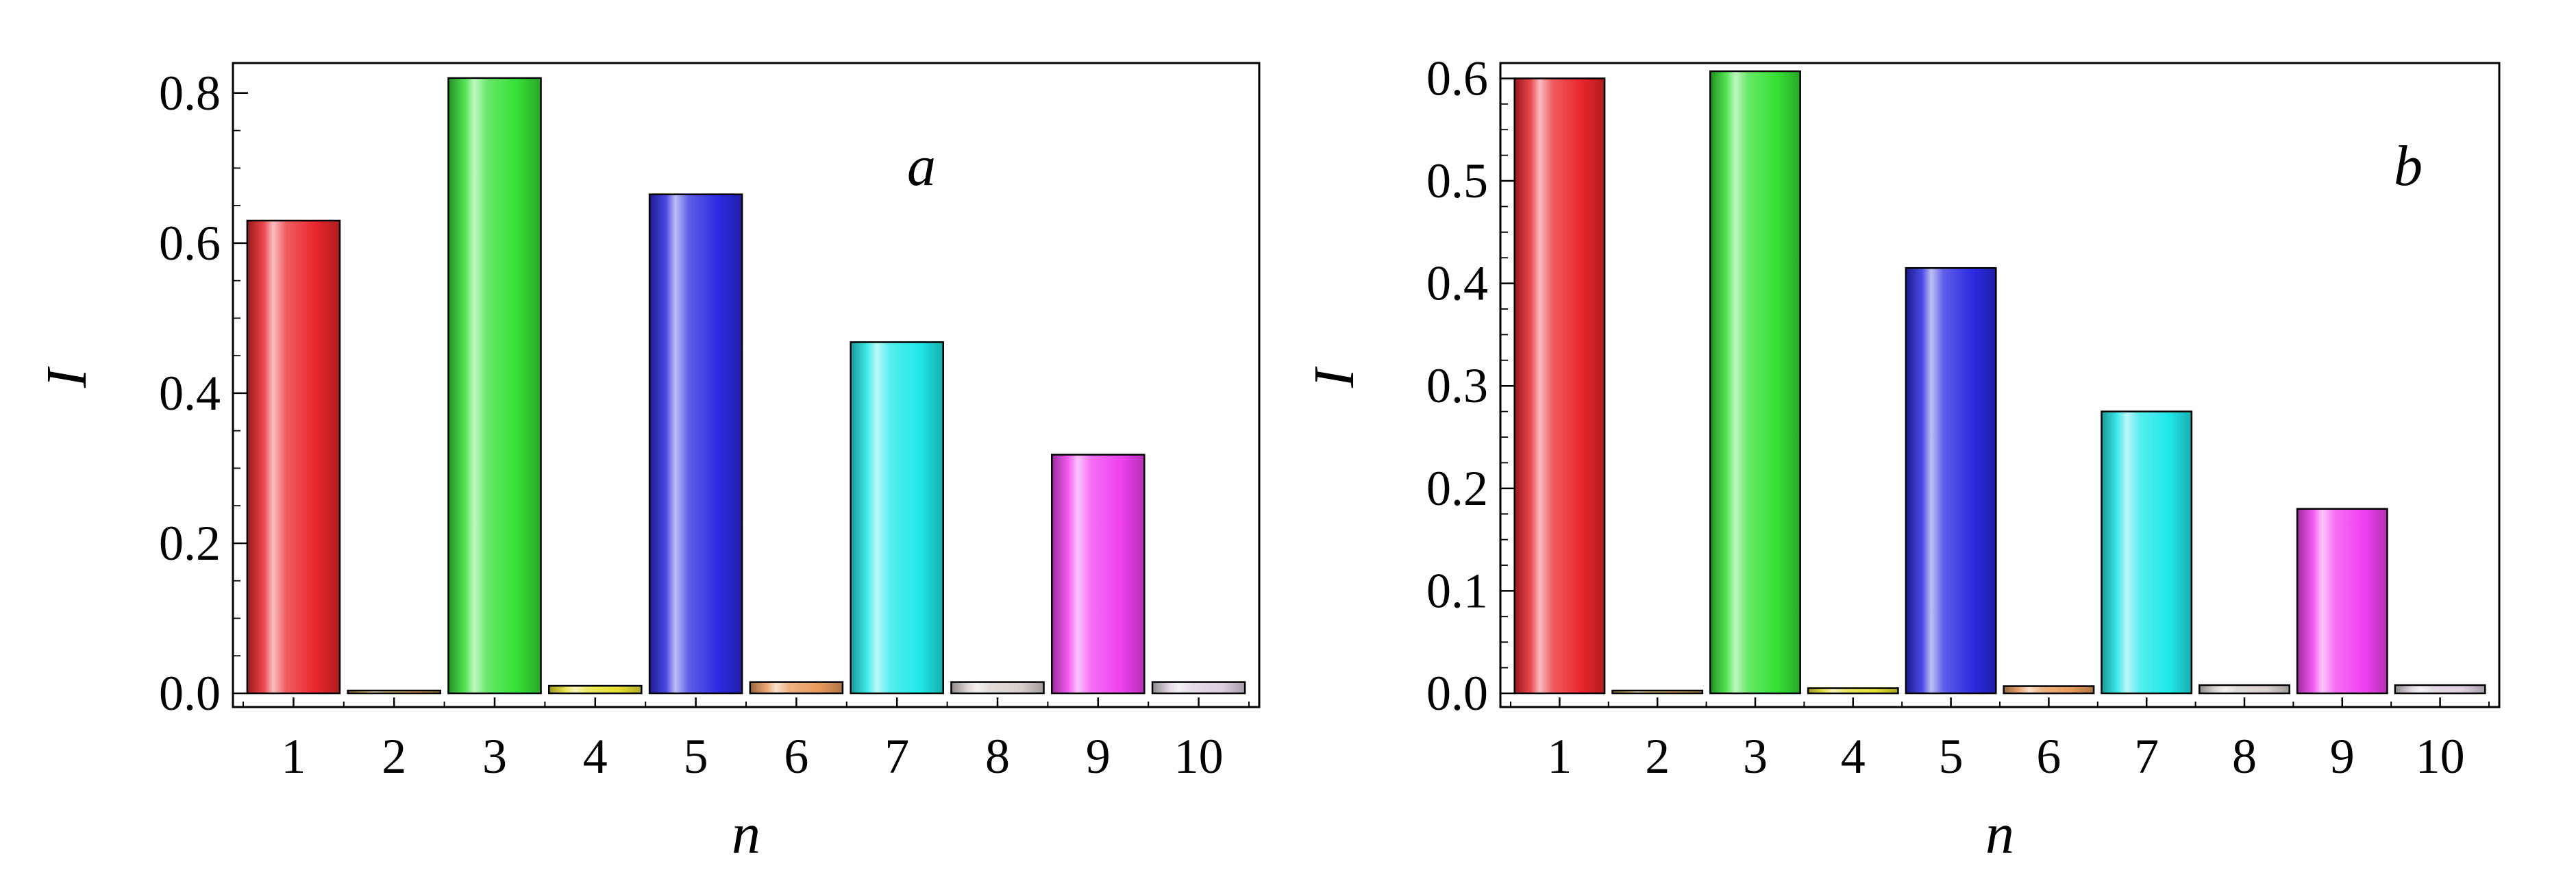  What do you see at coordinates (921, 166) in the screenshot?
I see `panel-label: a` at bounding box center [921, 166].